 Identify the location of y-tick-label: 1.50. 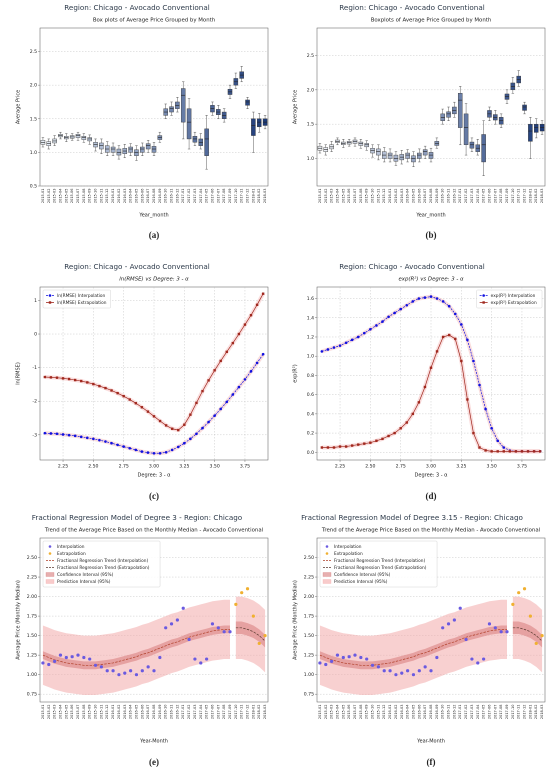
(32, 636).